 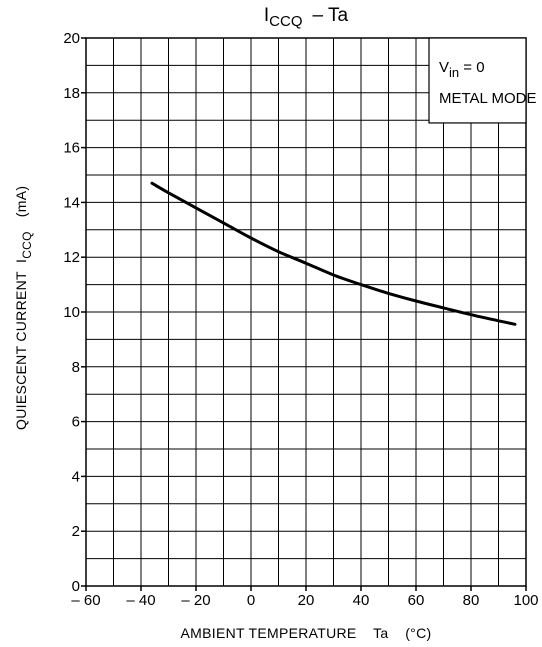 What do you see at coordinates (21, 202) in the screenshot?
I see `y-axis-label-unit: (mA)` at bounding box center [21, 202].